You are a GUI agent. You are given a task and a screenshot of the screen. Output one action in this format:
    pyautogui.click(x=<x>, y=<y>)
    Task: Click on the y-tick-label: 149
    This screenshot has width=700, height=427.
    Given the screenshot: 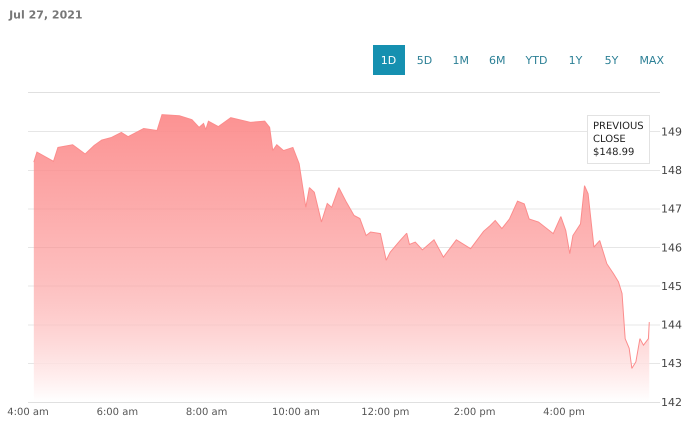 What is the action you would take?
    pyautogui.click(x=671, y=131)
    